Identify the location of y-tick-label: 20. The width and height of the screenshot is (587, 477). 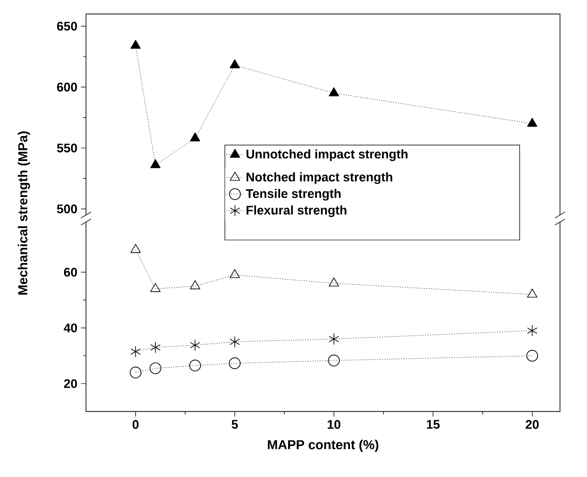
(70, 383).